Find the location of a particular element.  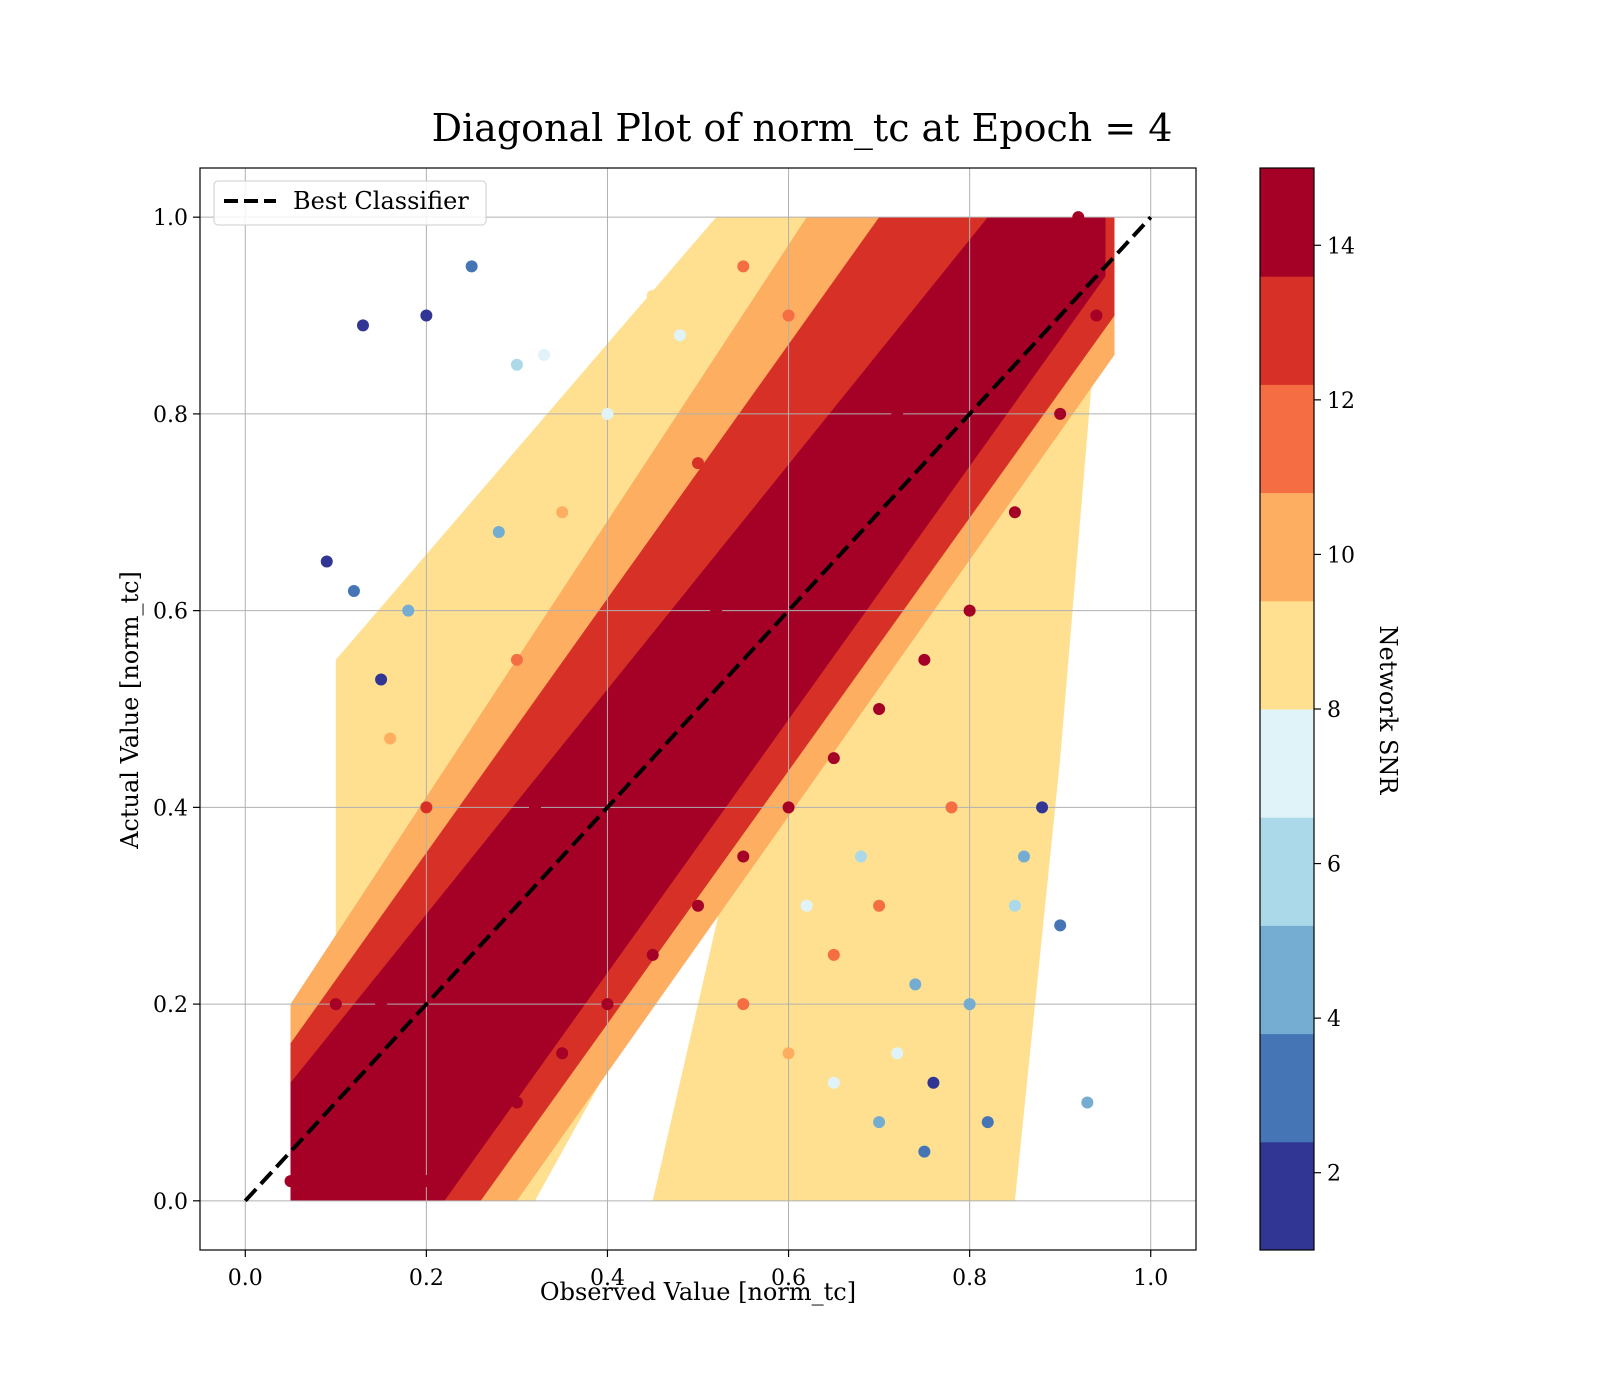

y-axis-ticks: 0.0 0.2 0.4 0.6 0.8 1.0 is located at coordinates (176, 710).